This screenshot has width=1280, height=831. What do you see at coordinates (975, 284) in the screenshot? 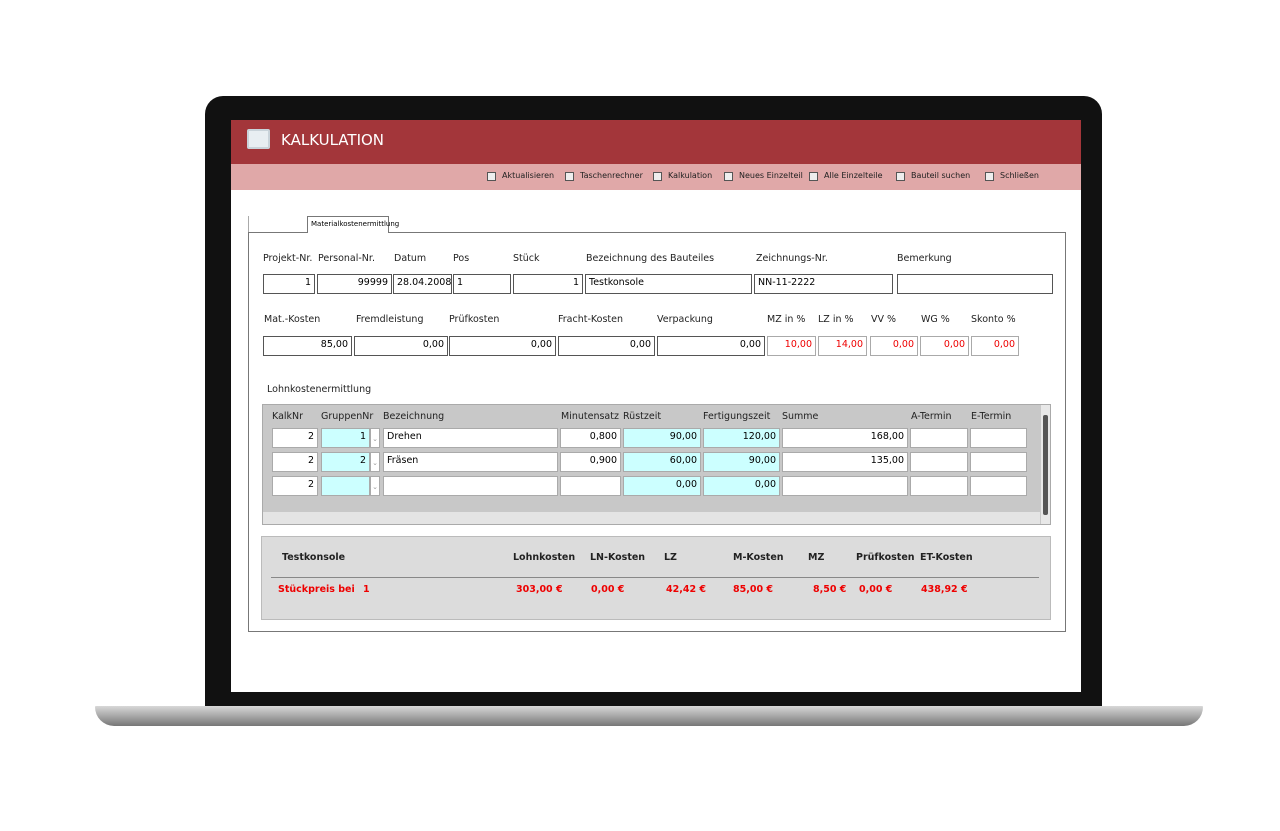
I see `text-input` at bounding box center [975, 284].